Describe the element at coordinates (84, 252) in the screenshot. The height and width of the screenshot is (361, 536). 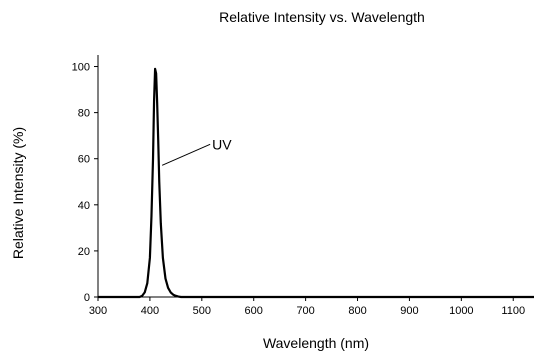
I see `y-tick-label: 20` at that location.